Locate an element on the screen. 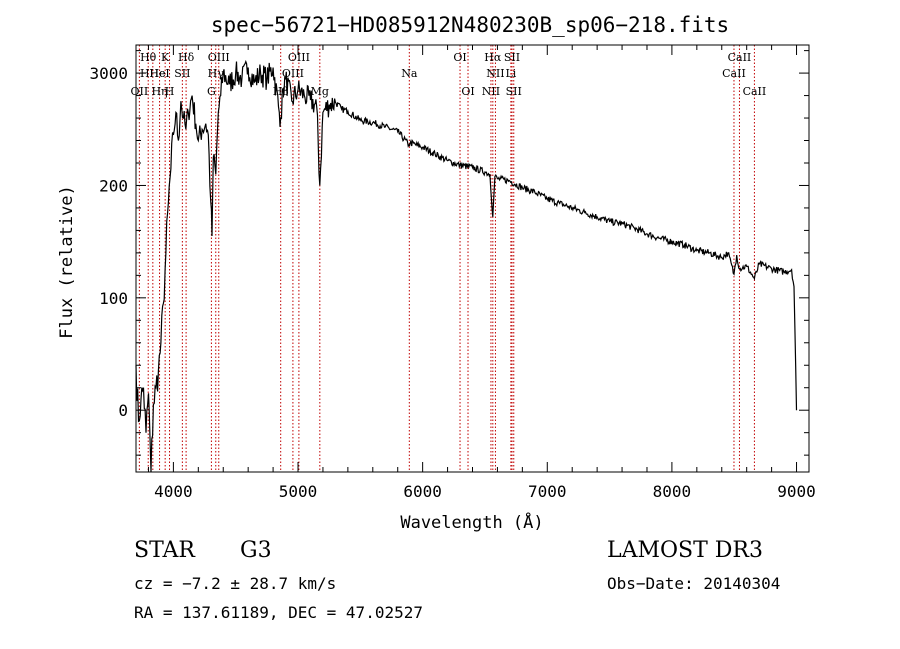 This screenshot has height=649, width=900. survey-label: LAMOST DR3 is located at coordinates (685, 550).